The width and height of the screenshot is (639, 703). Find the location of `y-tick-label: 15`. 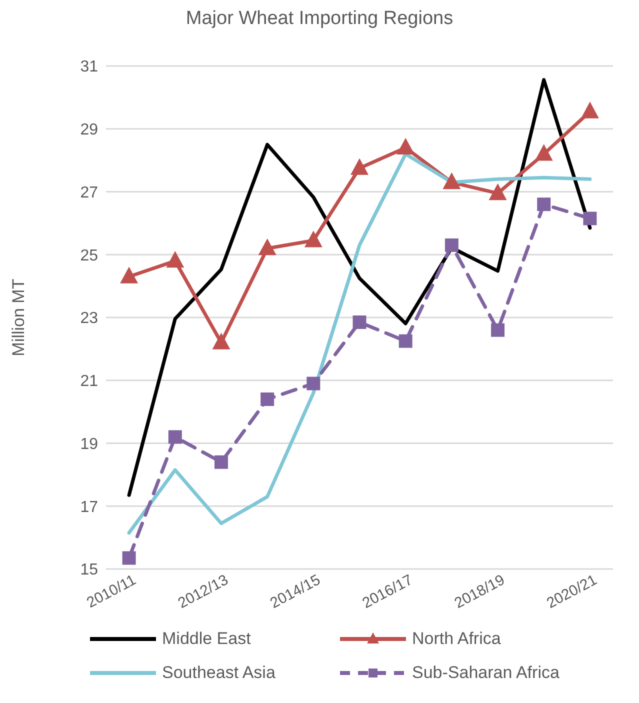

y-tick-label: 15 is located at coordinates (89, 570).